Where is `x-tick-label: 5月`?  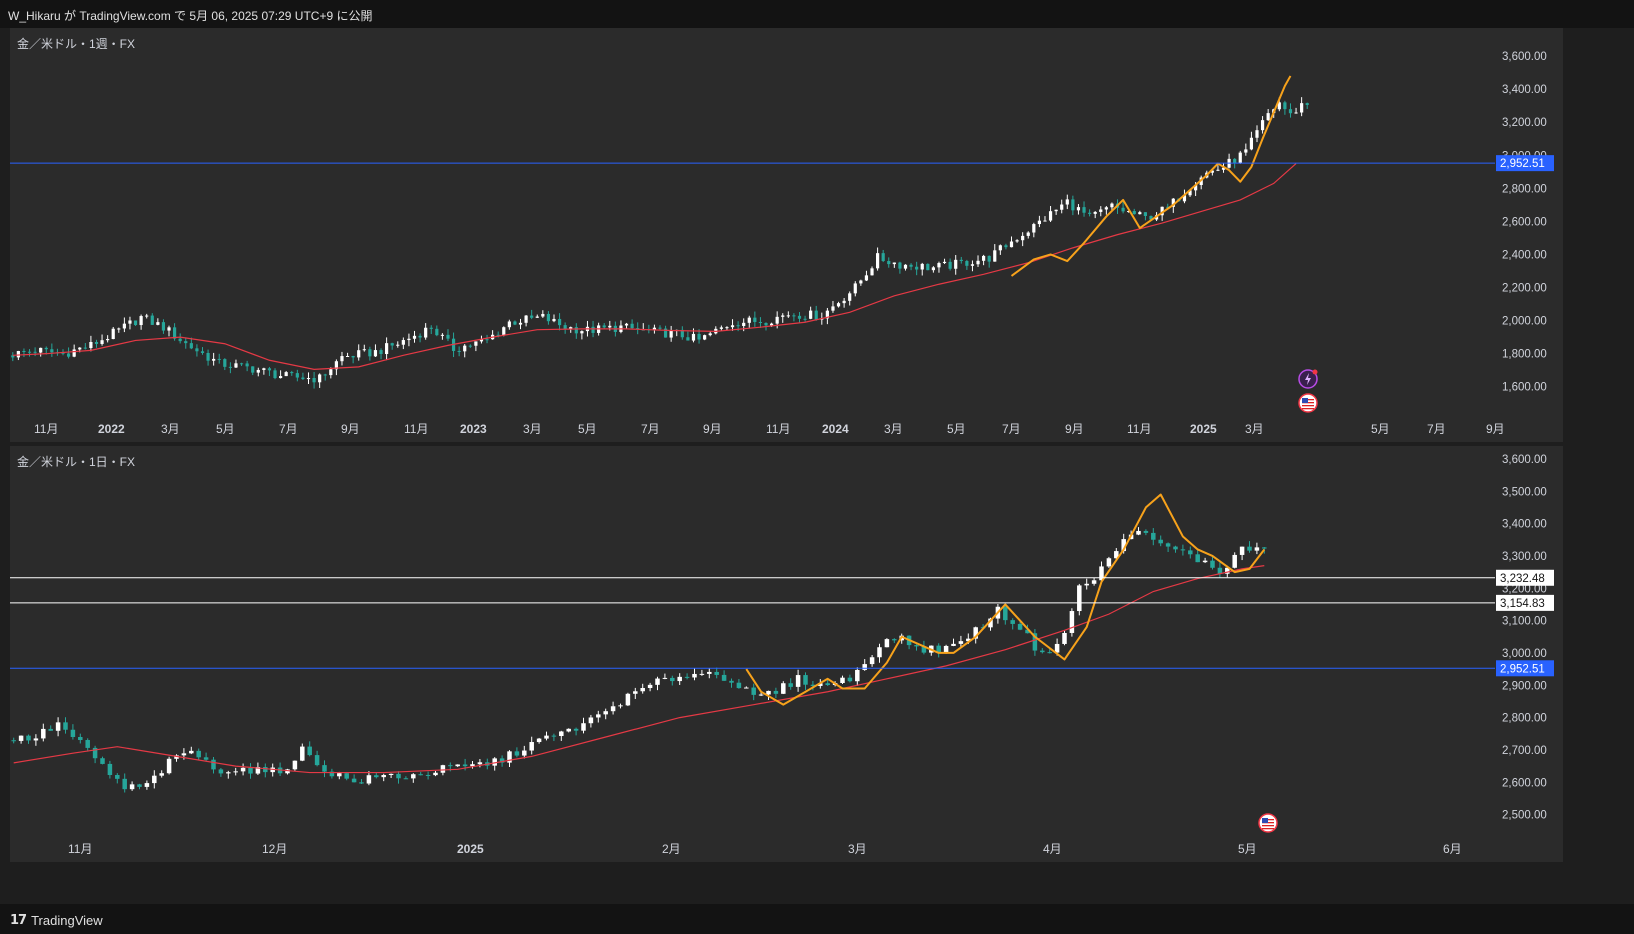 x-tick-label: 5月 is located at coordinates (1247, 849).